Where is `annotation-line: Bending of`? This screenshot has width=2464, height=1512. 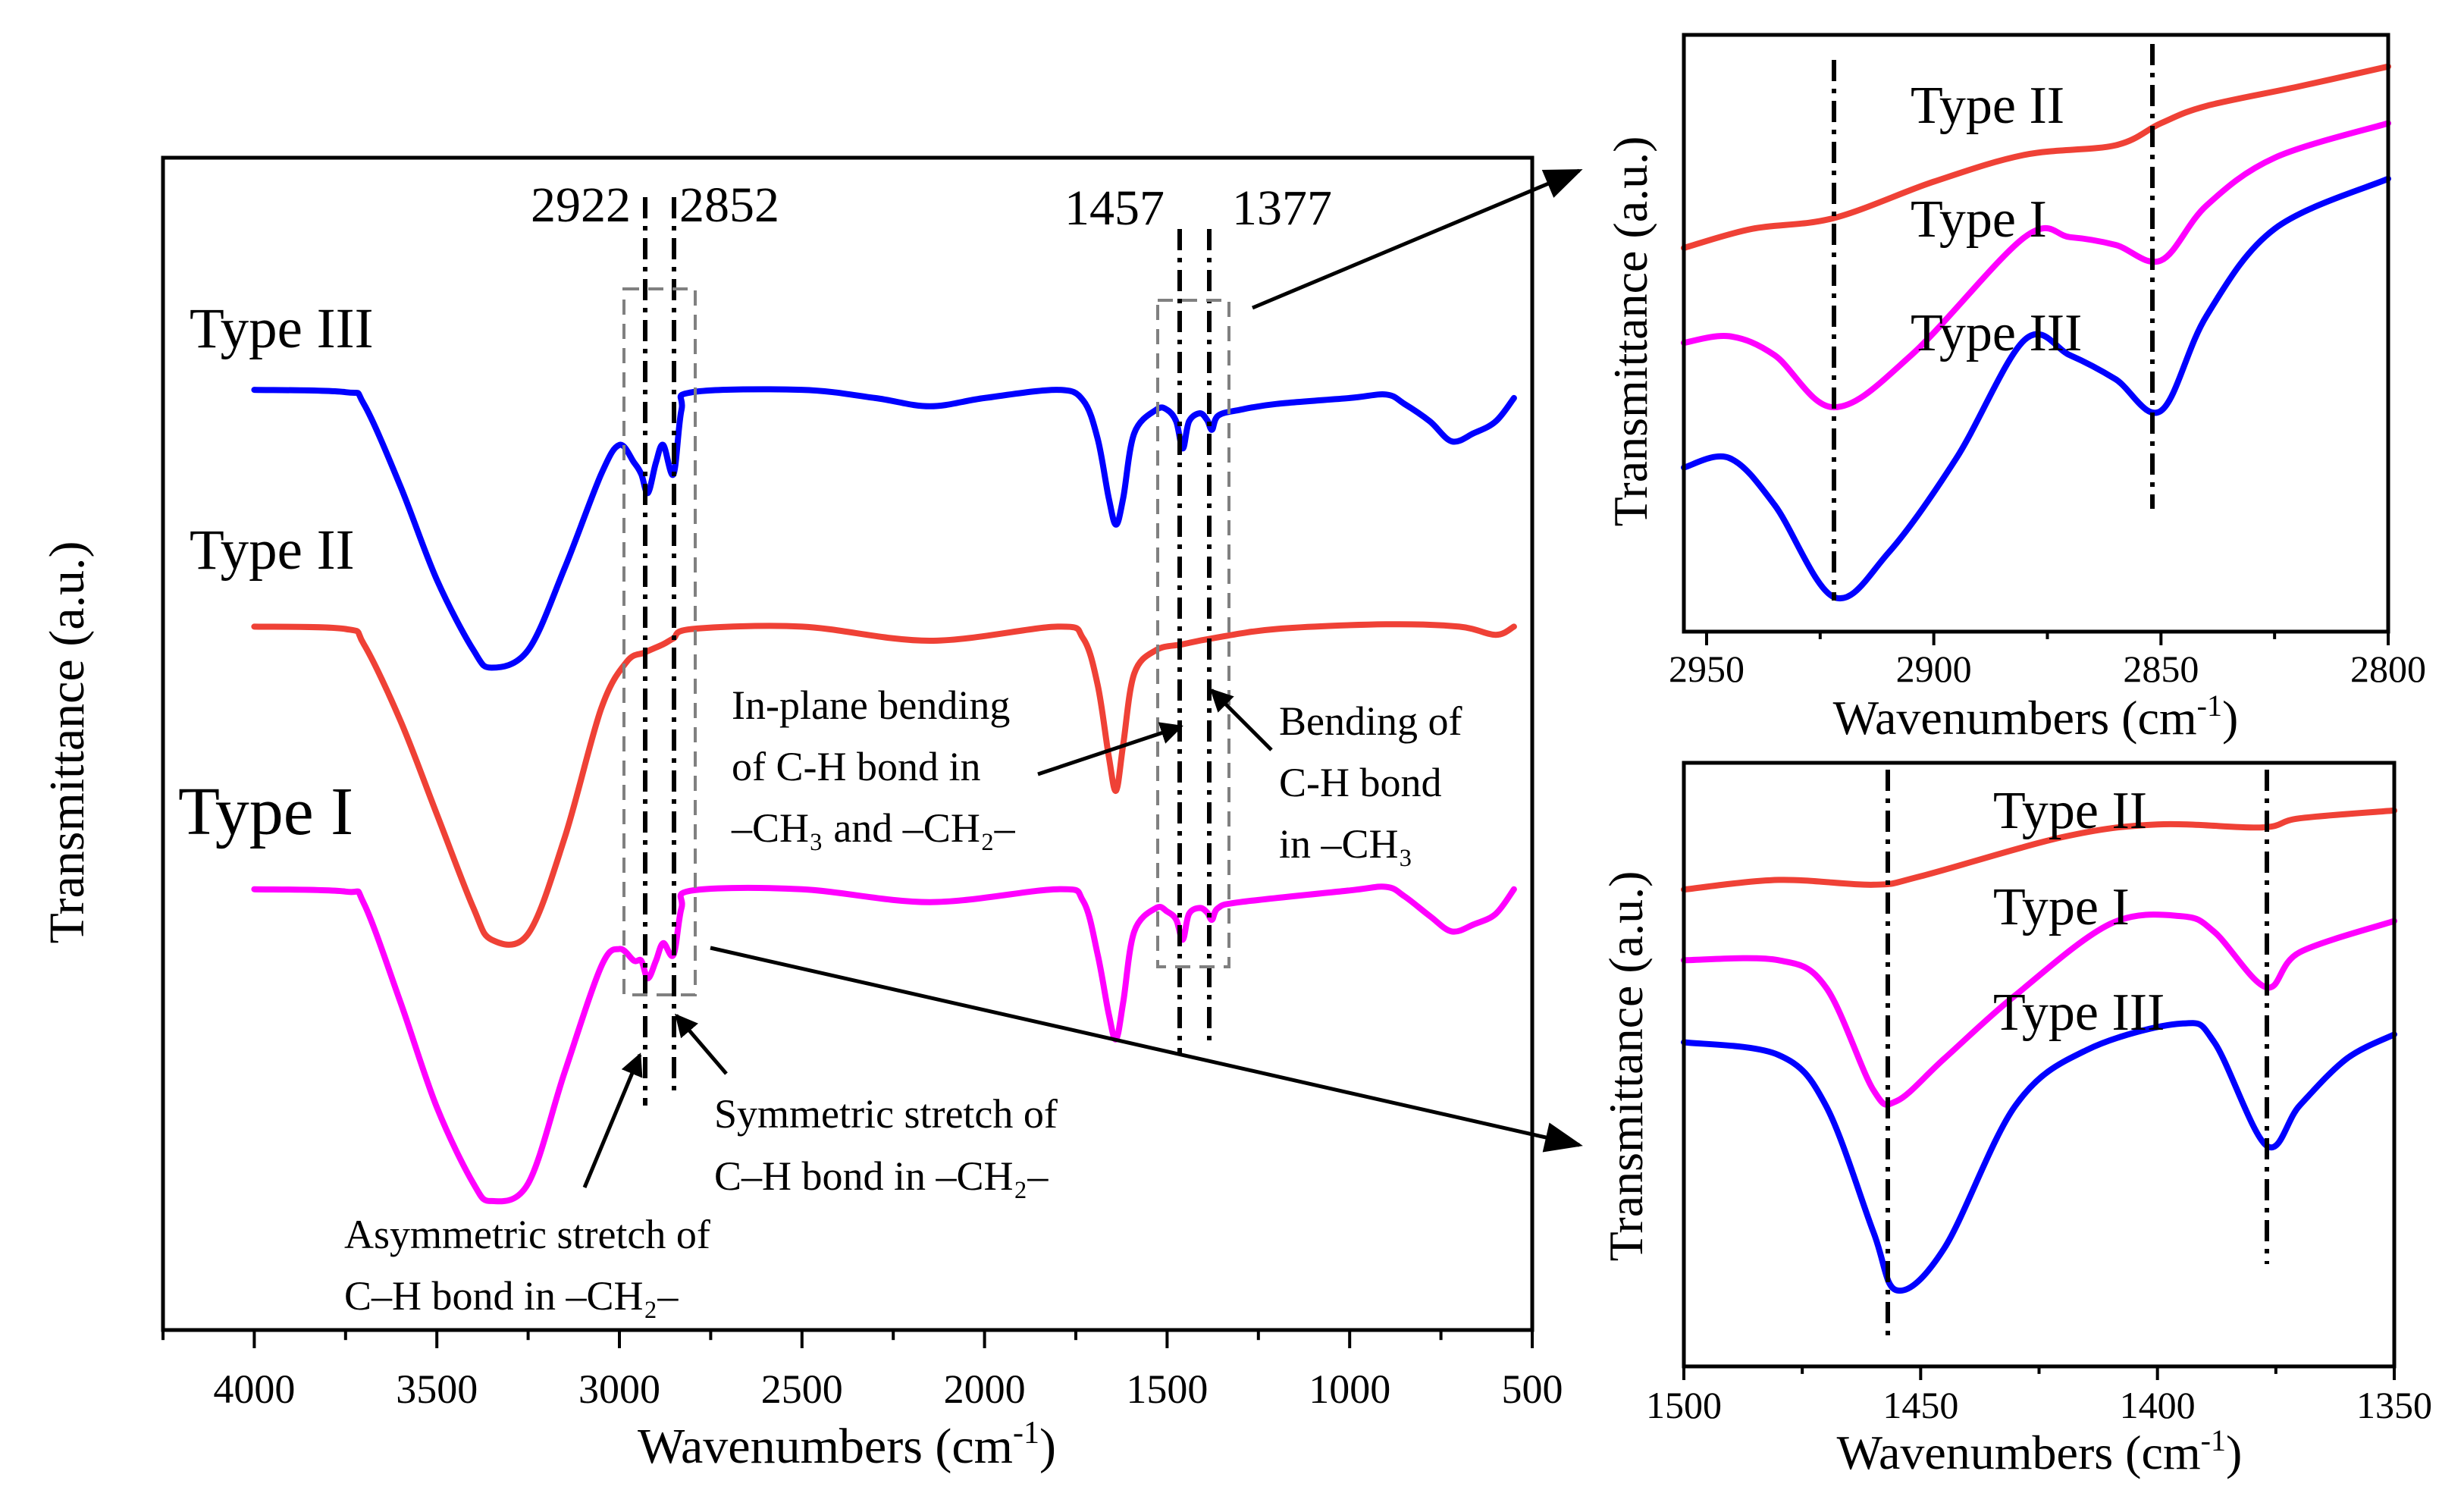
annotation-line: Bending of is located at coordinates (1370, 721).